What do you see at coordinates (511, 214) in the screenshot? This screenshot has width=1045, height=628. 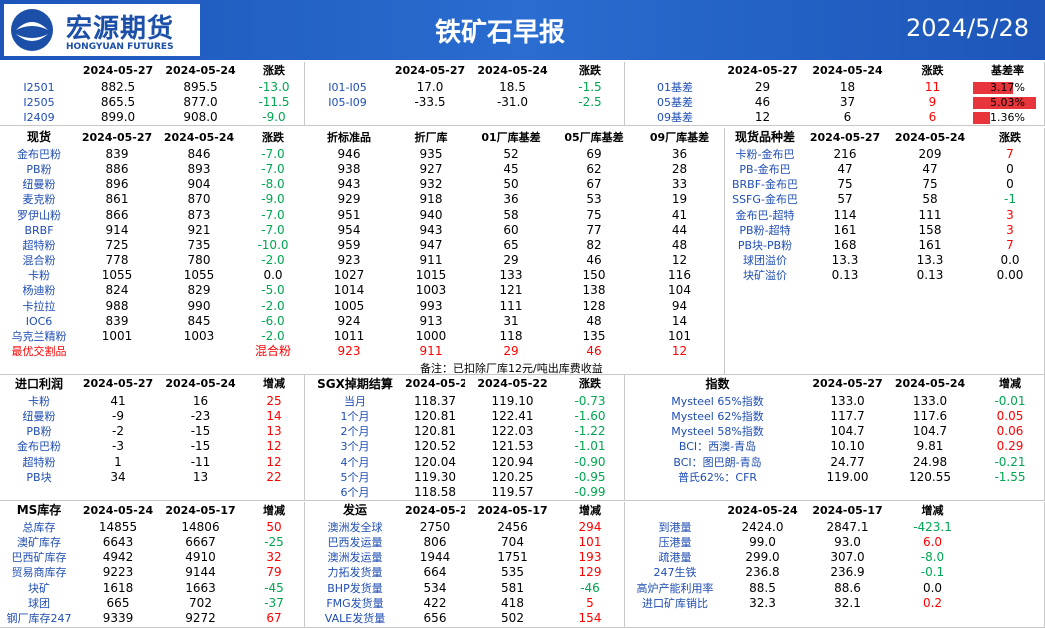 I see `cell: 58` at bounding box center [511, 214].